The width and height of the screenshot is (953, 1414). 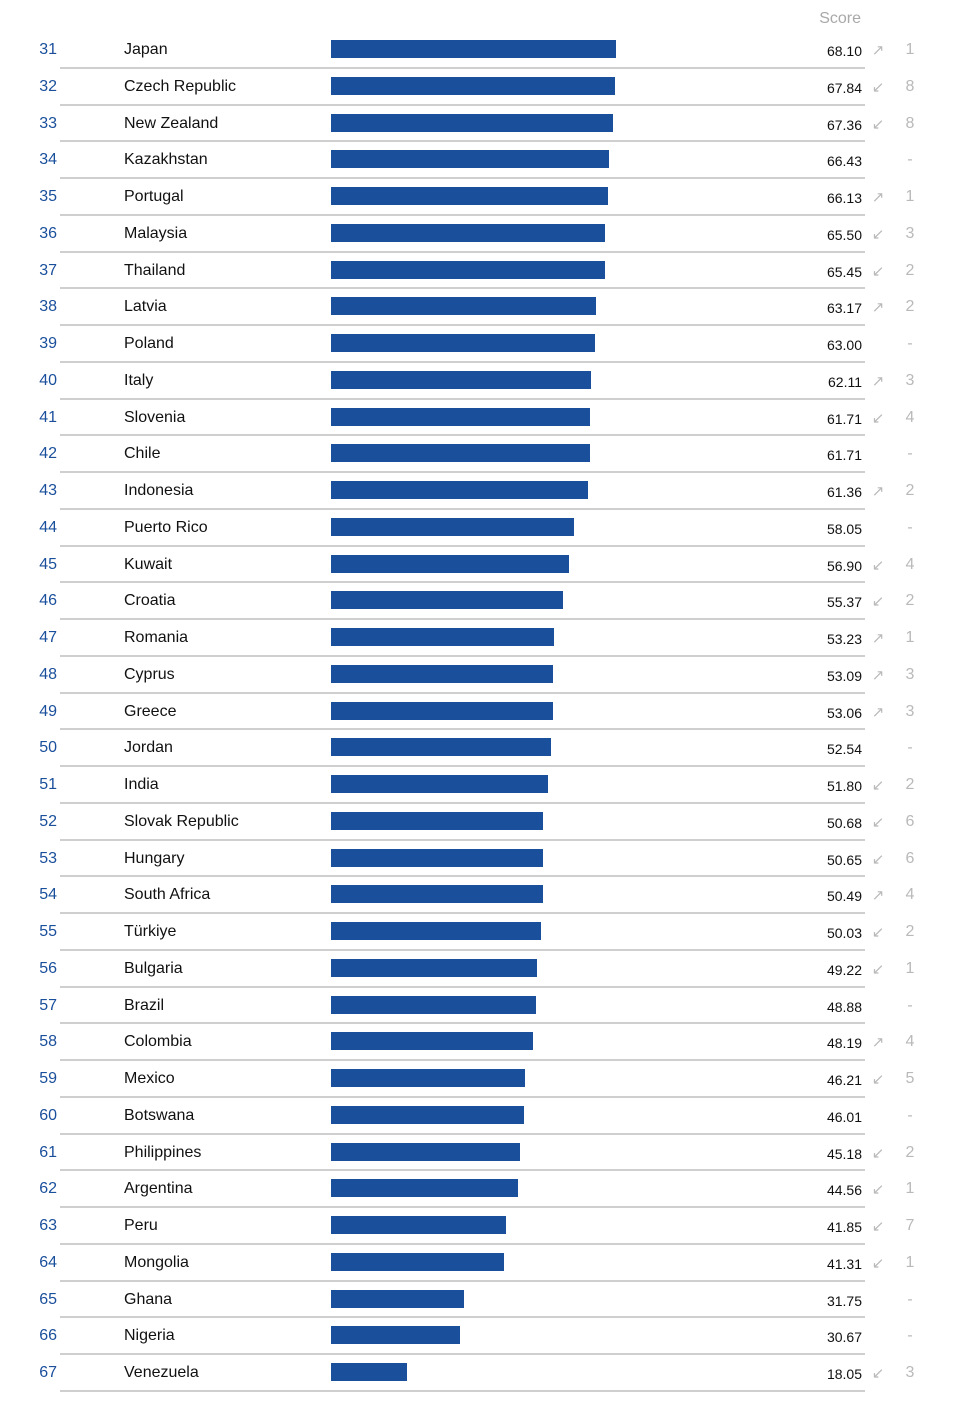 What do you see at coordinates (48, 343) in the screenshot?
I see `rank-label: 39` at bounding box center [48, 343].